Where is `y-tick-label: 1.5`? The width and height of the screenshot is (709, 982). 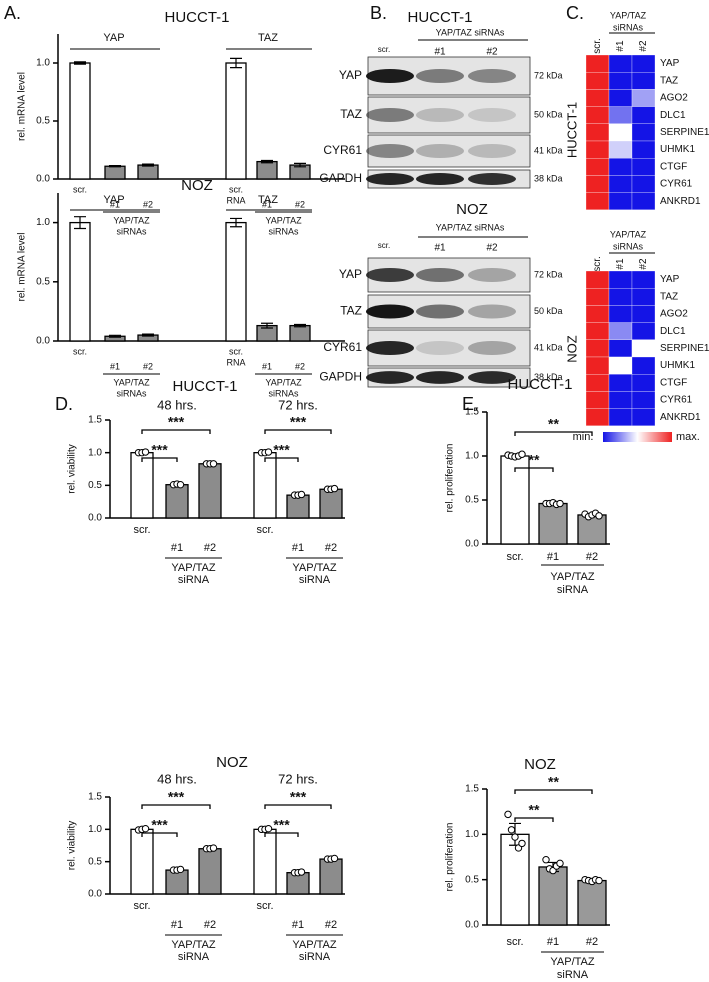 y-tick-label: 1.5 is located at coordinates (95, 797).